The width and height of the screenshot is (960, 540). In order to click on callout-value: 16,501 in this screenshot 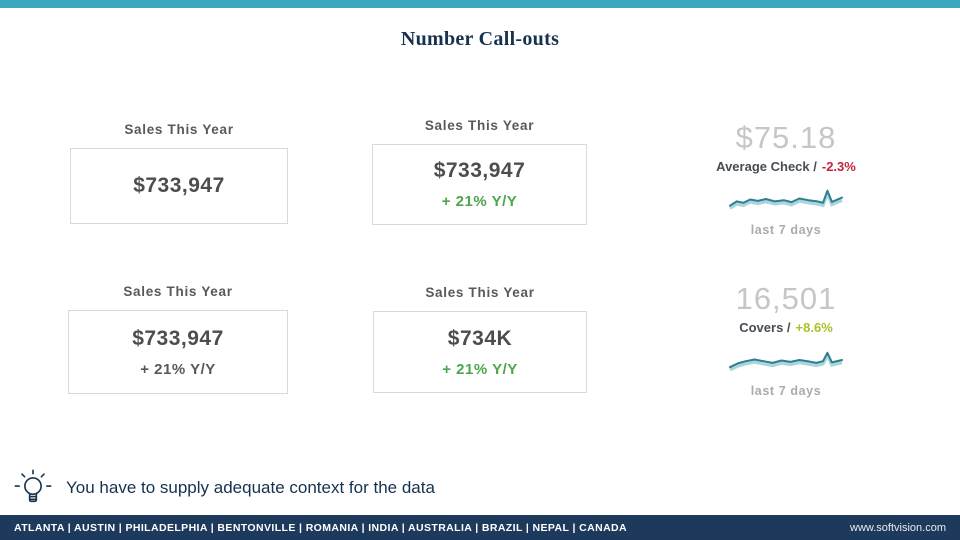, I will do `click(786, 298)`.